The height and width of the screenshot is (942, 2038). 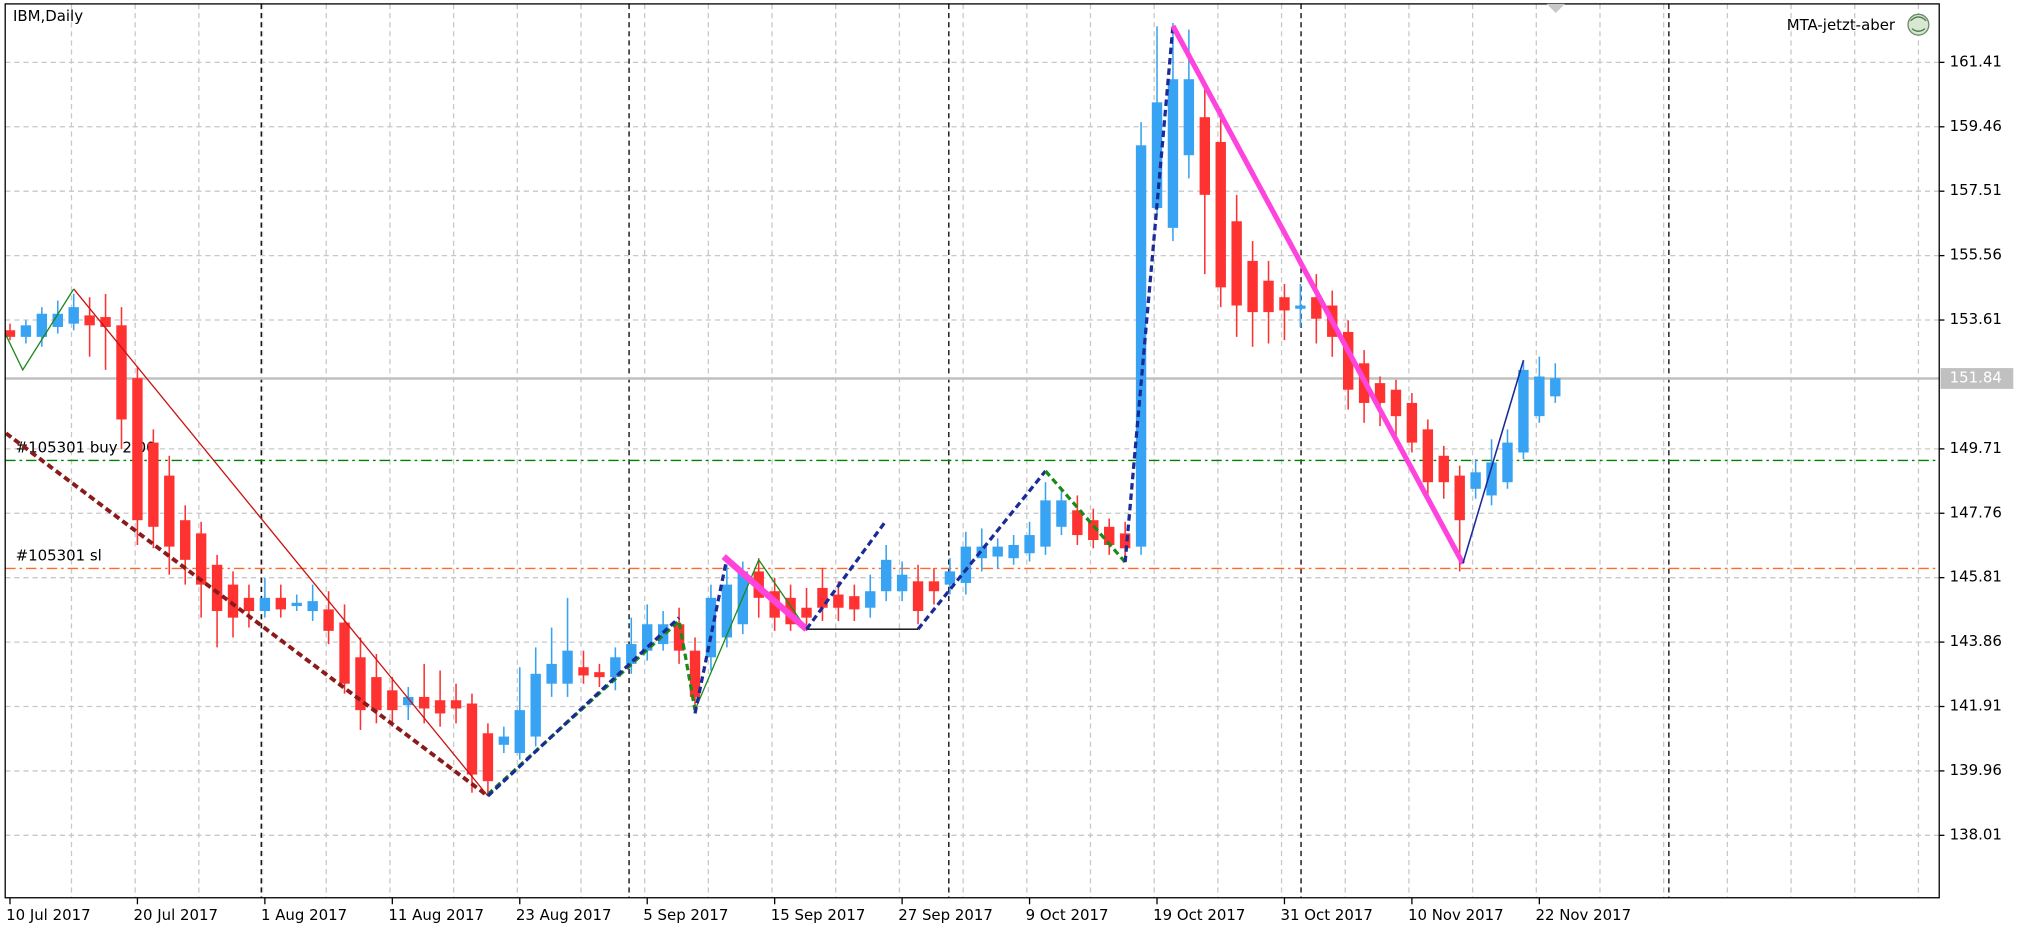 I want to click on order-label: #105301 sl, so click(x=59, y=556).